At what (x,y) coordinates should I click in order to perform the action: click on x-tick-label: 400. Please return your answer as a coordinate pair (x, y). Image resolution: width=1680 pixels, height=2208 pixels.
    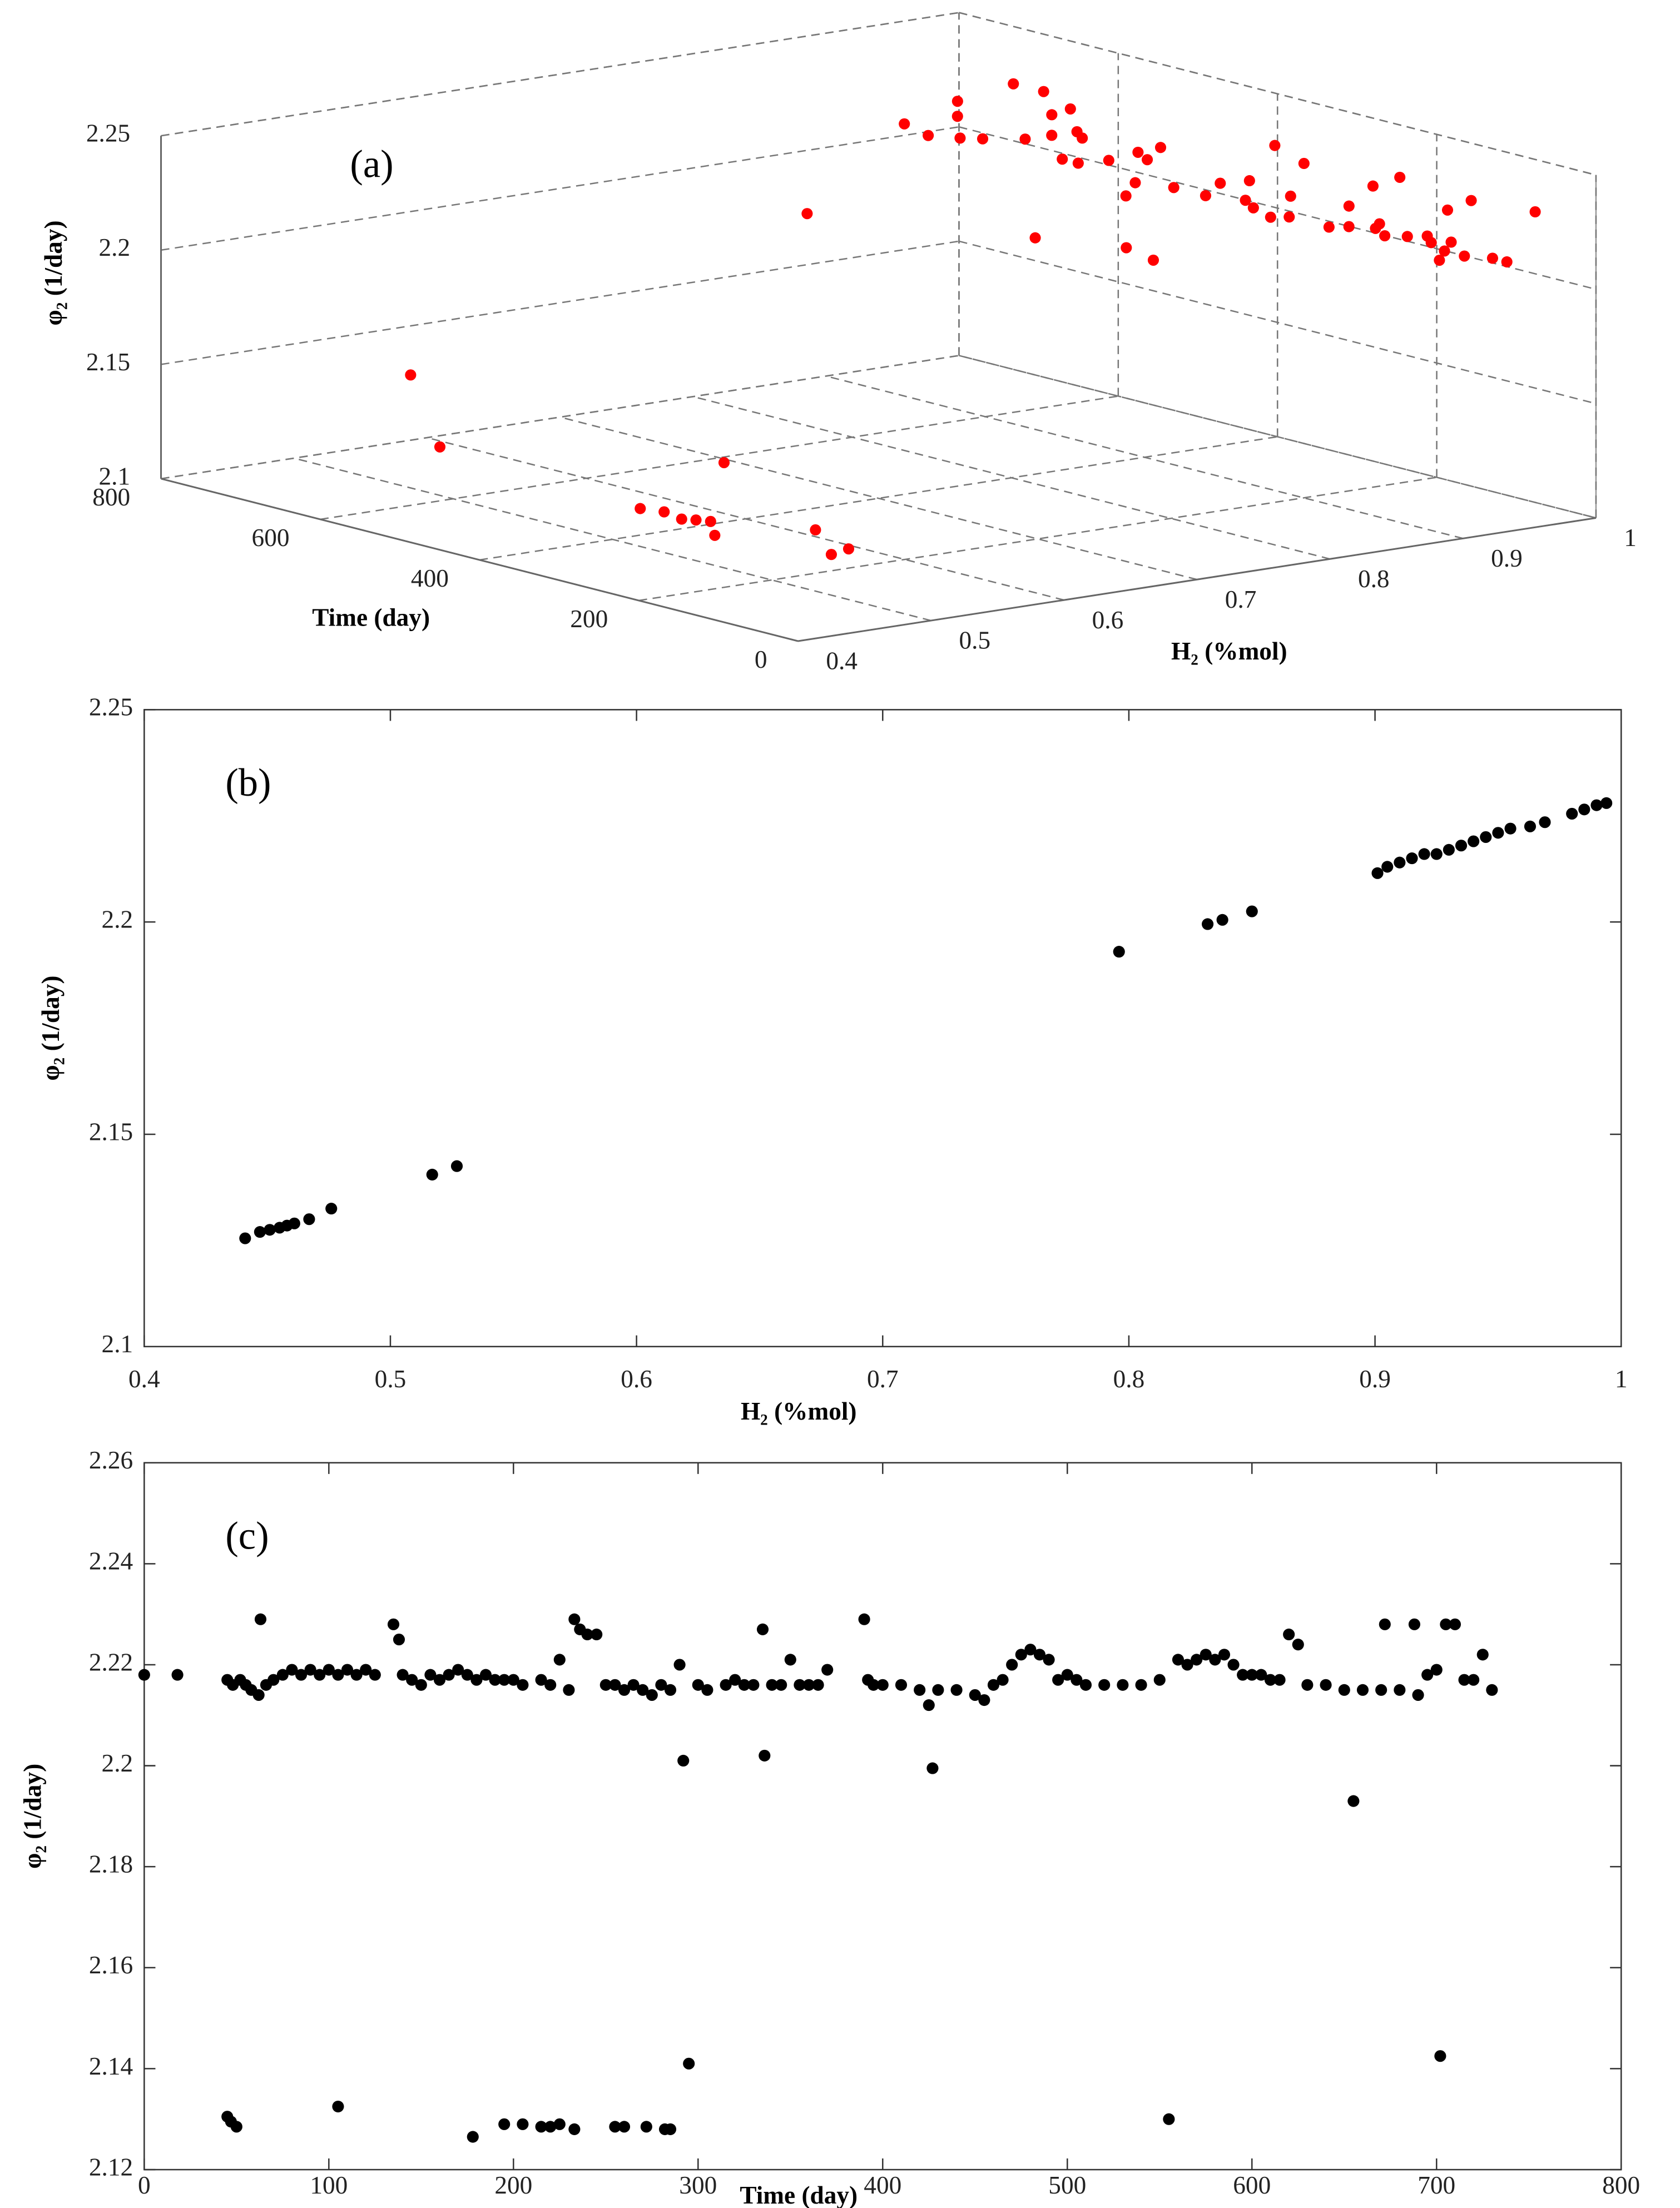
    Looking at the image, I should click on (882, 2185).